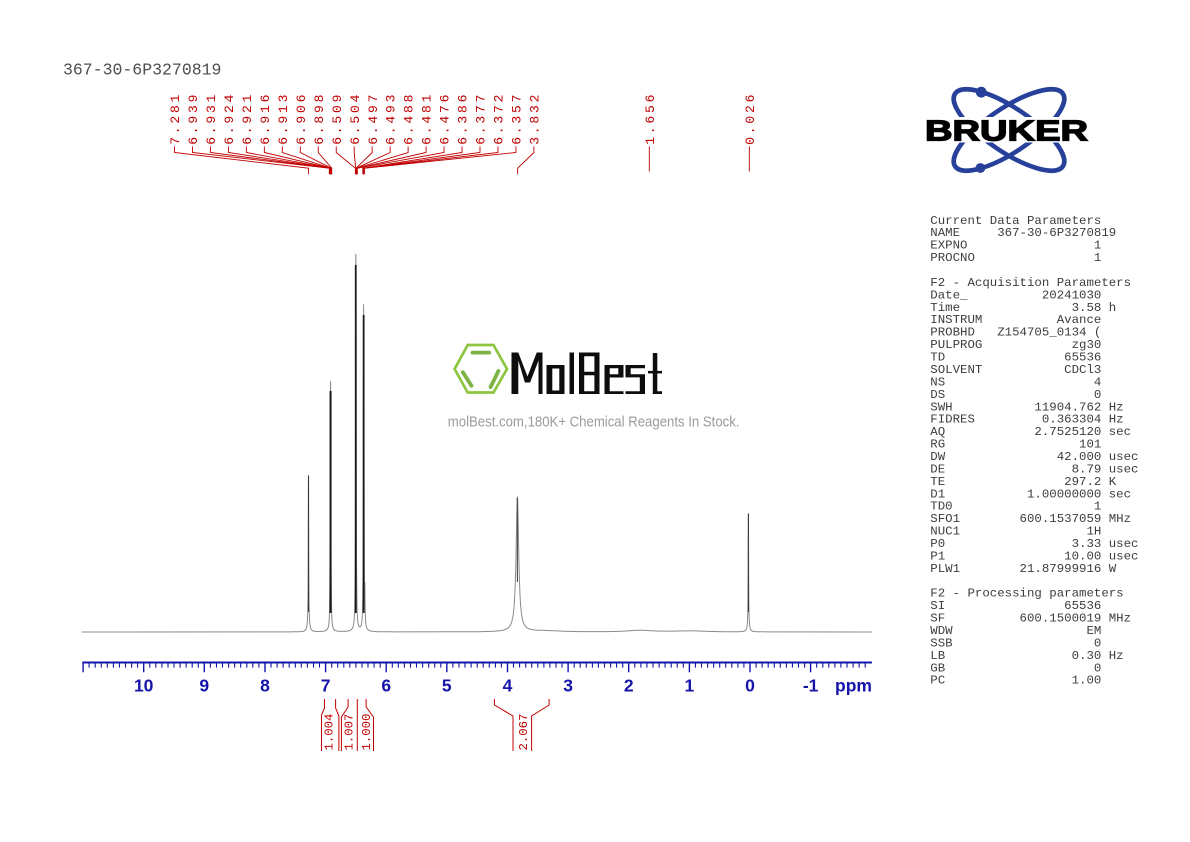  What do you see at coordinates (1034, 469) in the screenshot?
I see `svg-text: DE 8.79 usec` at bounding box center [1034, 469].